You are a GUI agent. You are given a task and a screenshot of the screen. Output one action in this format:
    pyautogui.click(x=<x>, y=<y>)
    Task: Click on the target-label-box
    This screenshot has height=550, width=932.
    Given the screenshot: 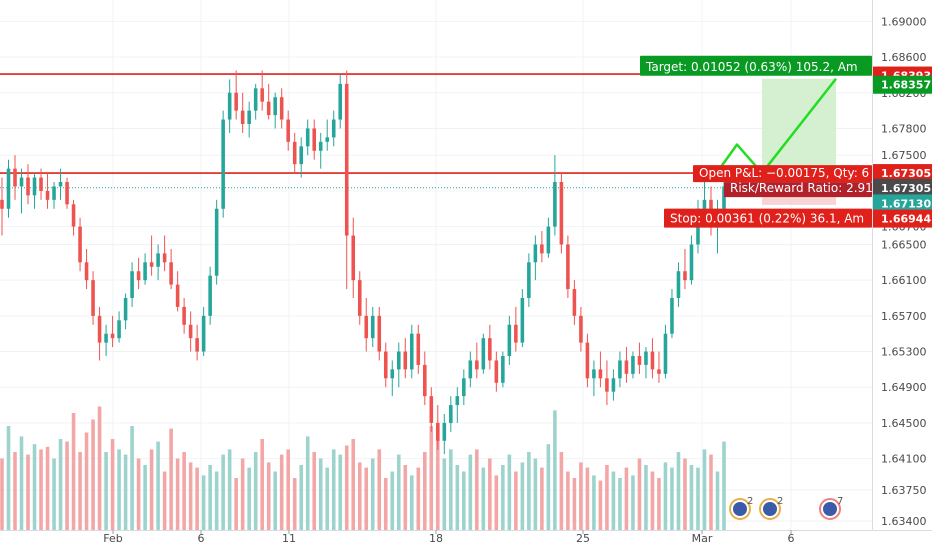 What is the action you would take?
    pyautogui.click(x=756, y=65)
    